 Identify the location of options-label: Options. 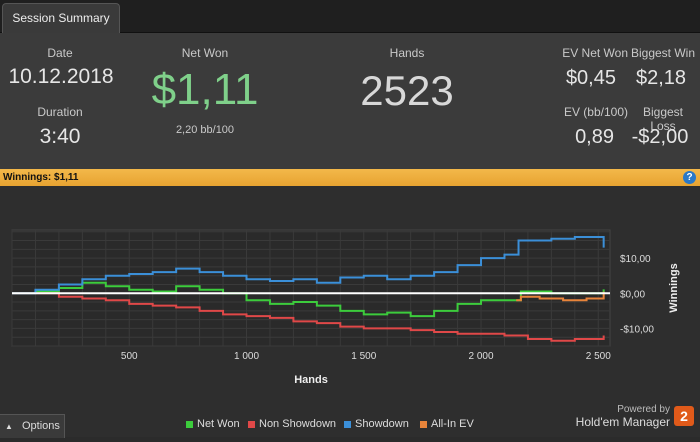
(40, 426).